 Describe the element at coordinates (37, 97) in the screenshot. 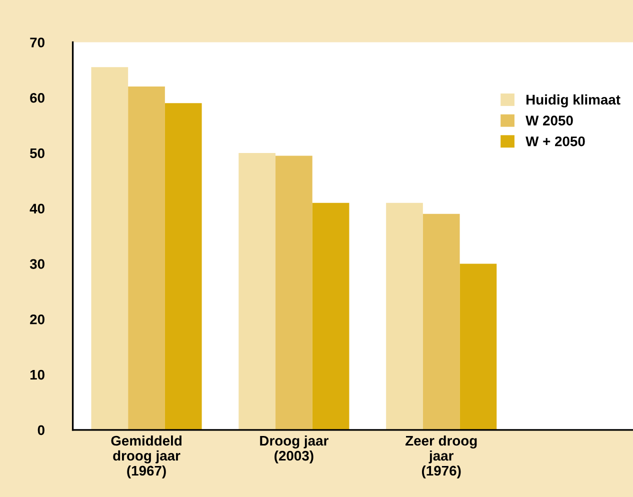

I see `y-tick-label: 60` at that location.